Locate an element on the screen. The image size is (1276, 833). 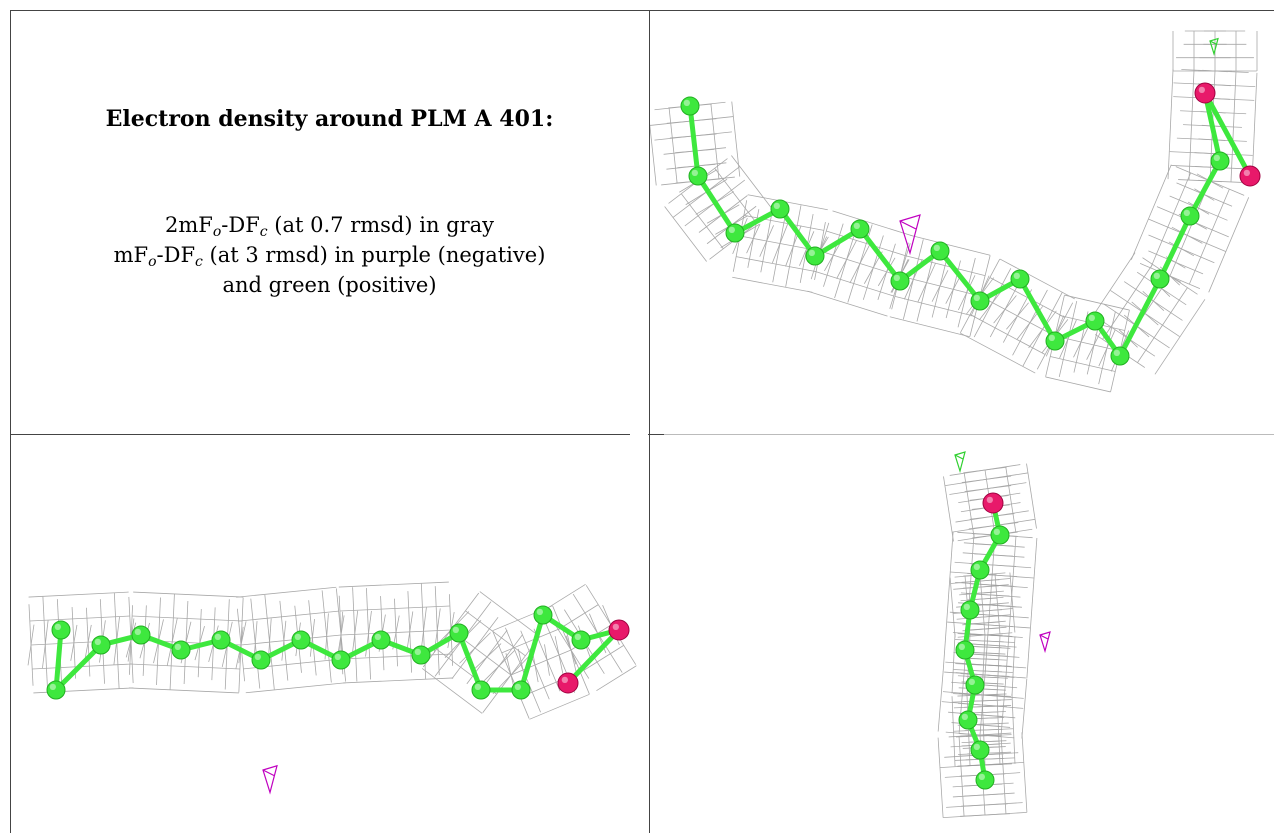
electron-density-mesh is located at coordinates (332, 650).